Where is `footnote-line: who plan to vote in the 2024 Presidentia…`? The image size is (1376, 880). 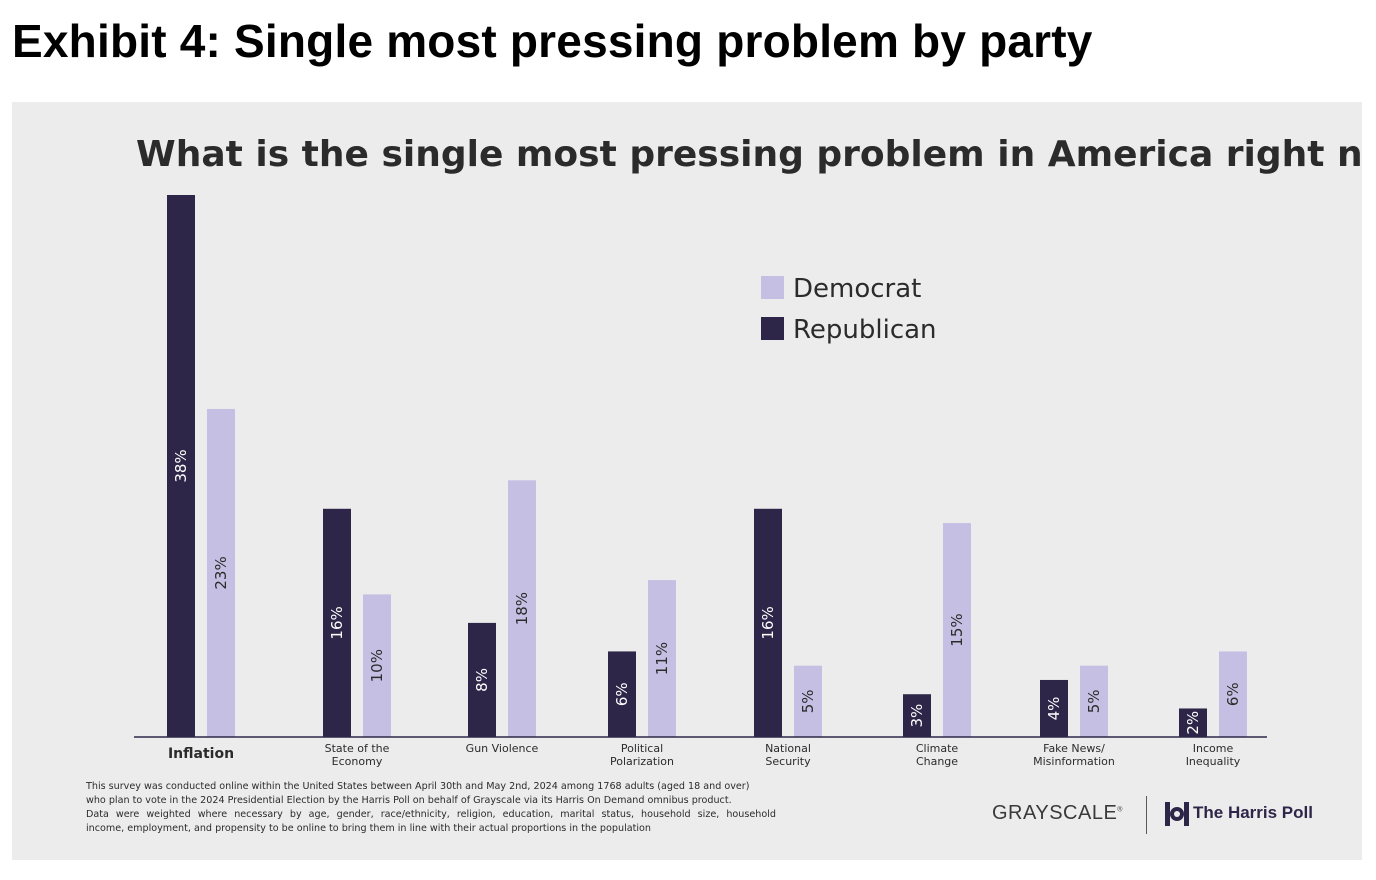 footnote-line: who plan to vote in the 2024 Presidentia… is located at coordinates (409, 800).